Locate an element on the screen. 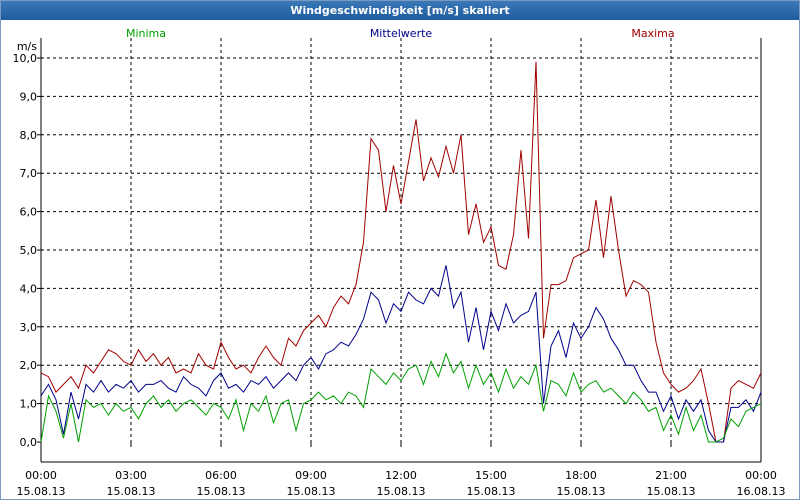 The width and height of the screenshot is (800, 500). y-axis-unit: m/s is located at coordinates (27, 46).